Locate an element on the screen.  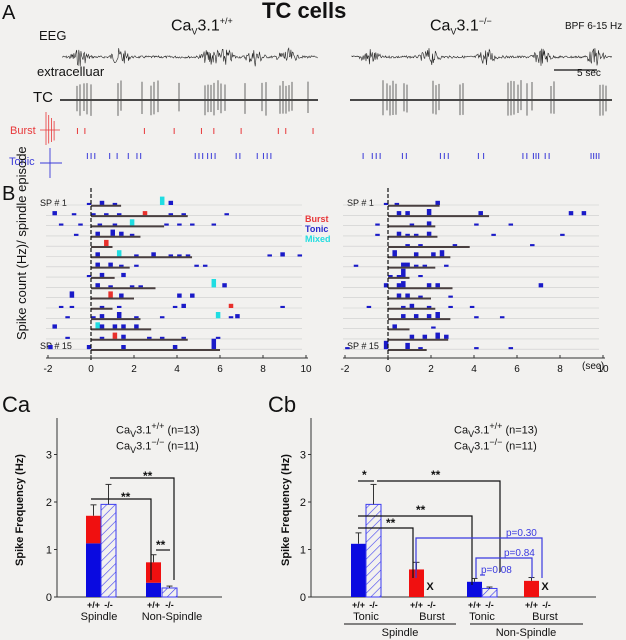
cb-bar-label: -/- is located at coordinates (489, 605).